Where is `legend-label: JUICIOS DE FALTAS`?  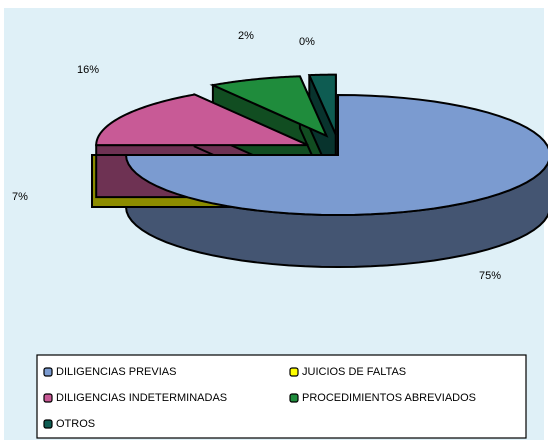
legend-label: JUICIOS DE FALTAS is located at coordinates (354, 372).